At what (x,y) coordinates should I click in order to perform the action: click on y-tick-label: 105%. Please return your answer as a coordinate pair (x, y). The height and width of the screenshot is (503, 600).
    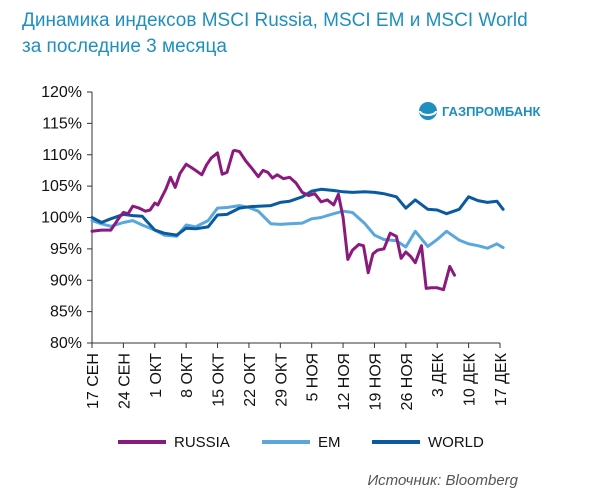
    Looking at the image, I should click on (61, 186).